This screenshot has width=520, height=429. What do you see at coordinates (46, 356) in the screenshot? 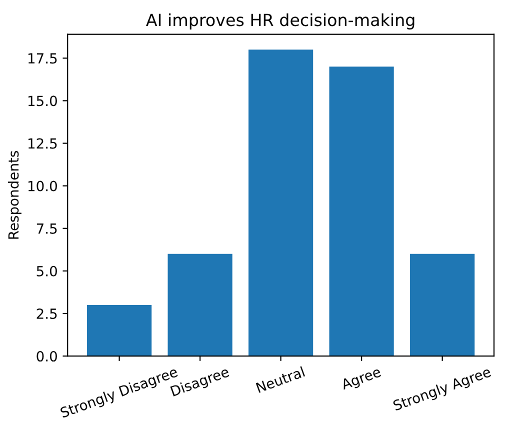
I see `y-tick-label: 0.0` at bounding box center [46, 356].